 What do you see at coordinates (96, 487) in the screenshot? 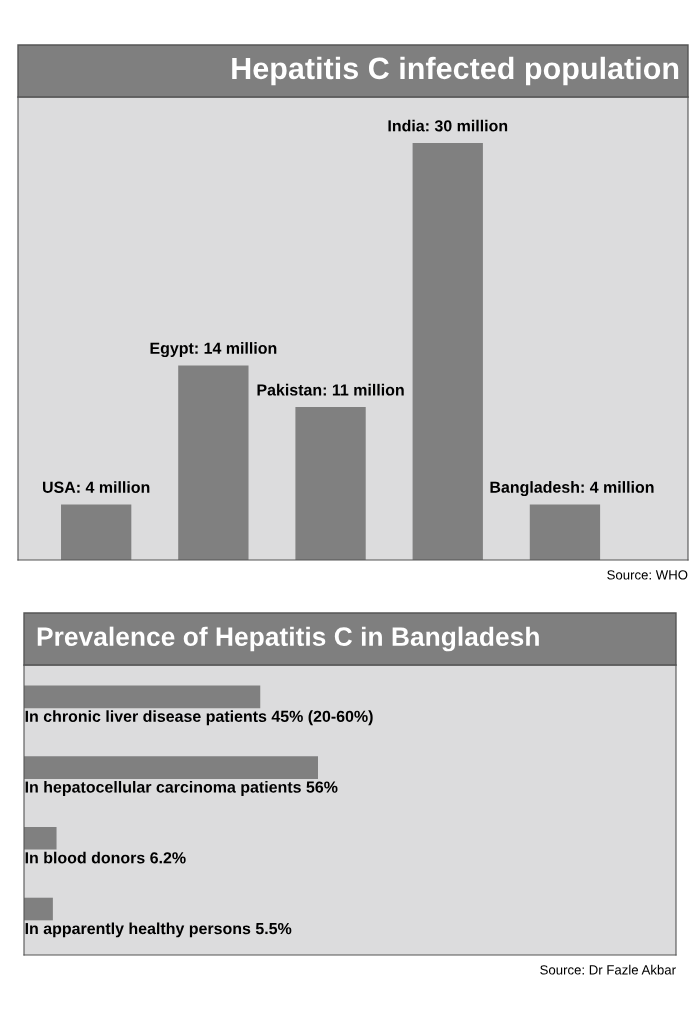
I see `data-label: USA: 4 million` at bounding box center [96, 487].